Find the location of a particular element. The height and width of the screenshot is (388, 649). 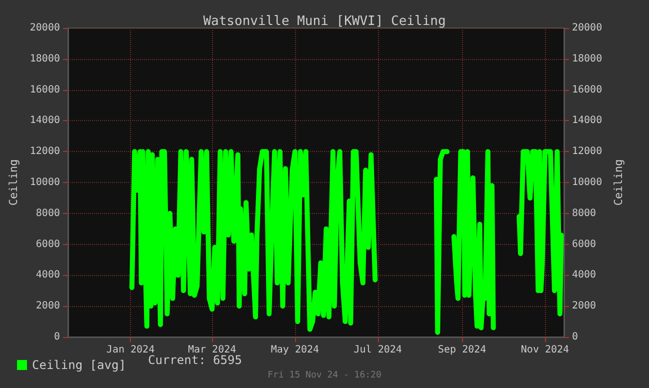

y-tick-label: 20000 is located at coordinates (45, 28).